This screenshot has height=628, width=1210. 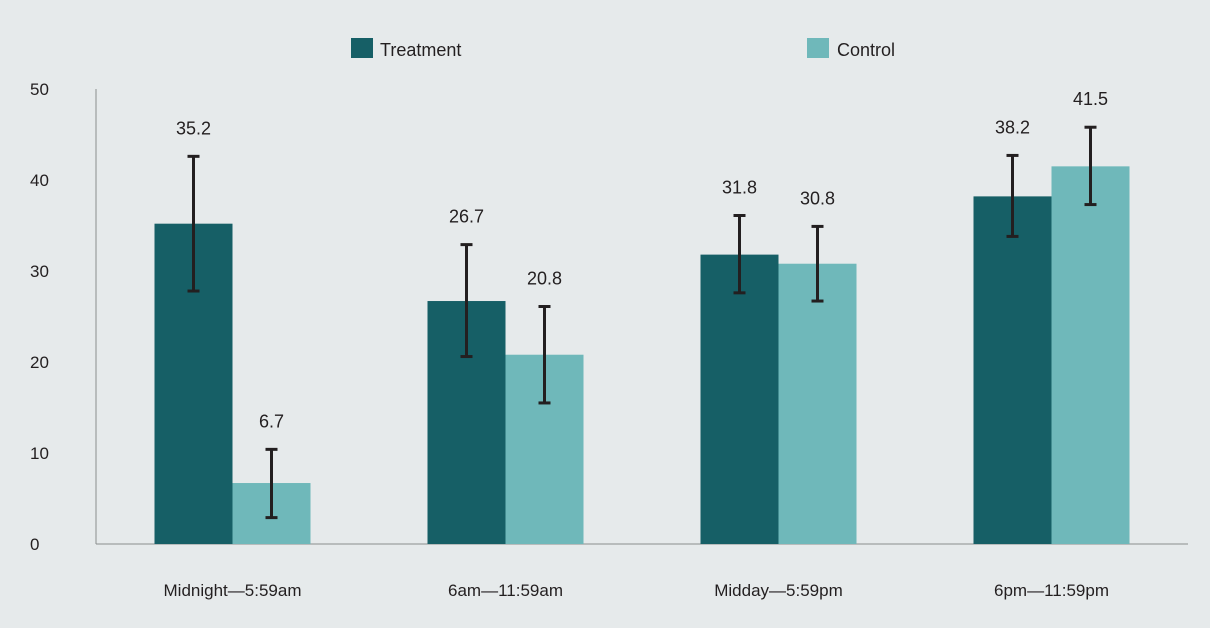 What do you see at coordinates (1051, 590) in the screenshot?
I see `x-category-label: 6pm—11:59pm` at bounding box center [1051, 590].